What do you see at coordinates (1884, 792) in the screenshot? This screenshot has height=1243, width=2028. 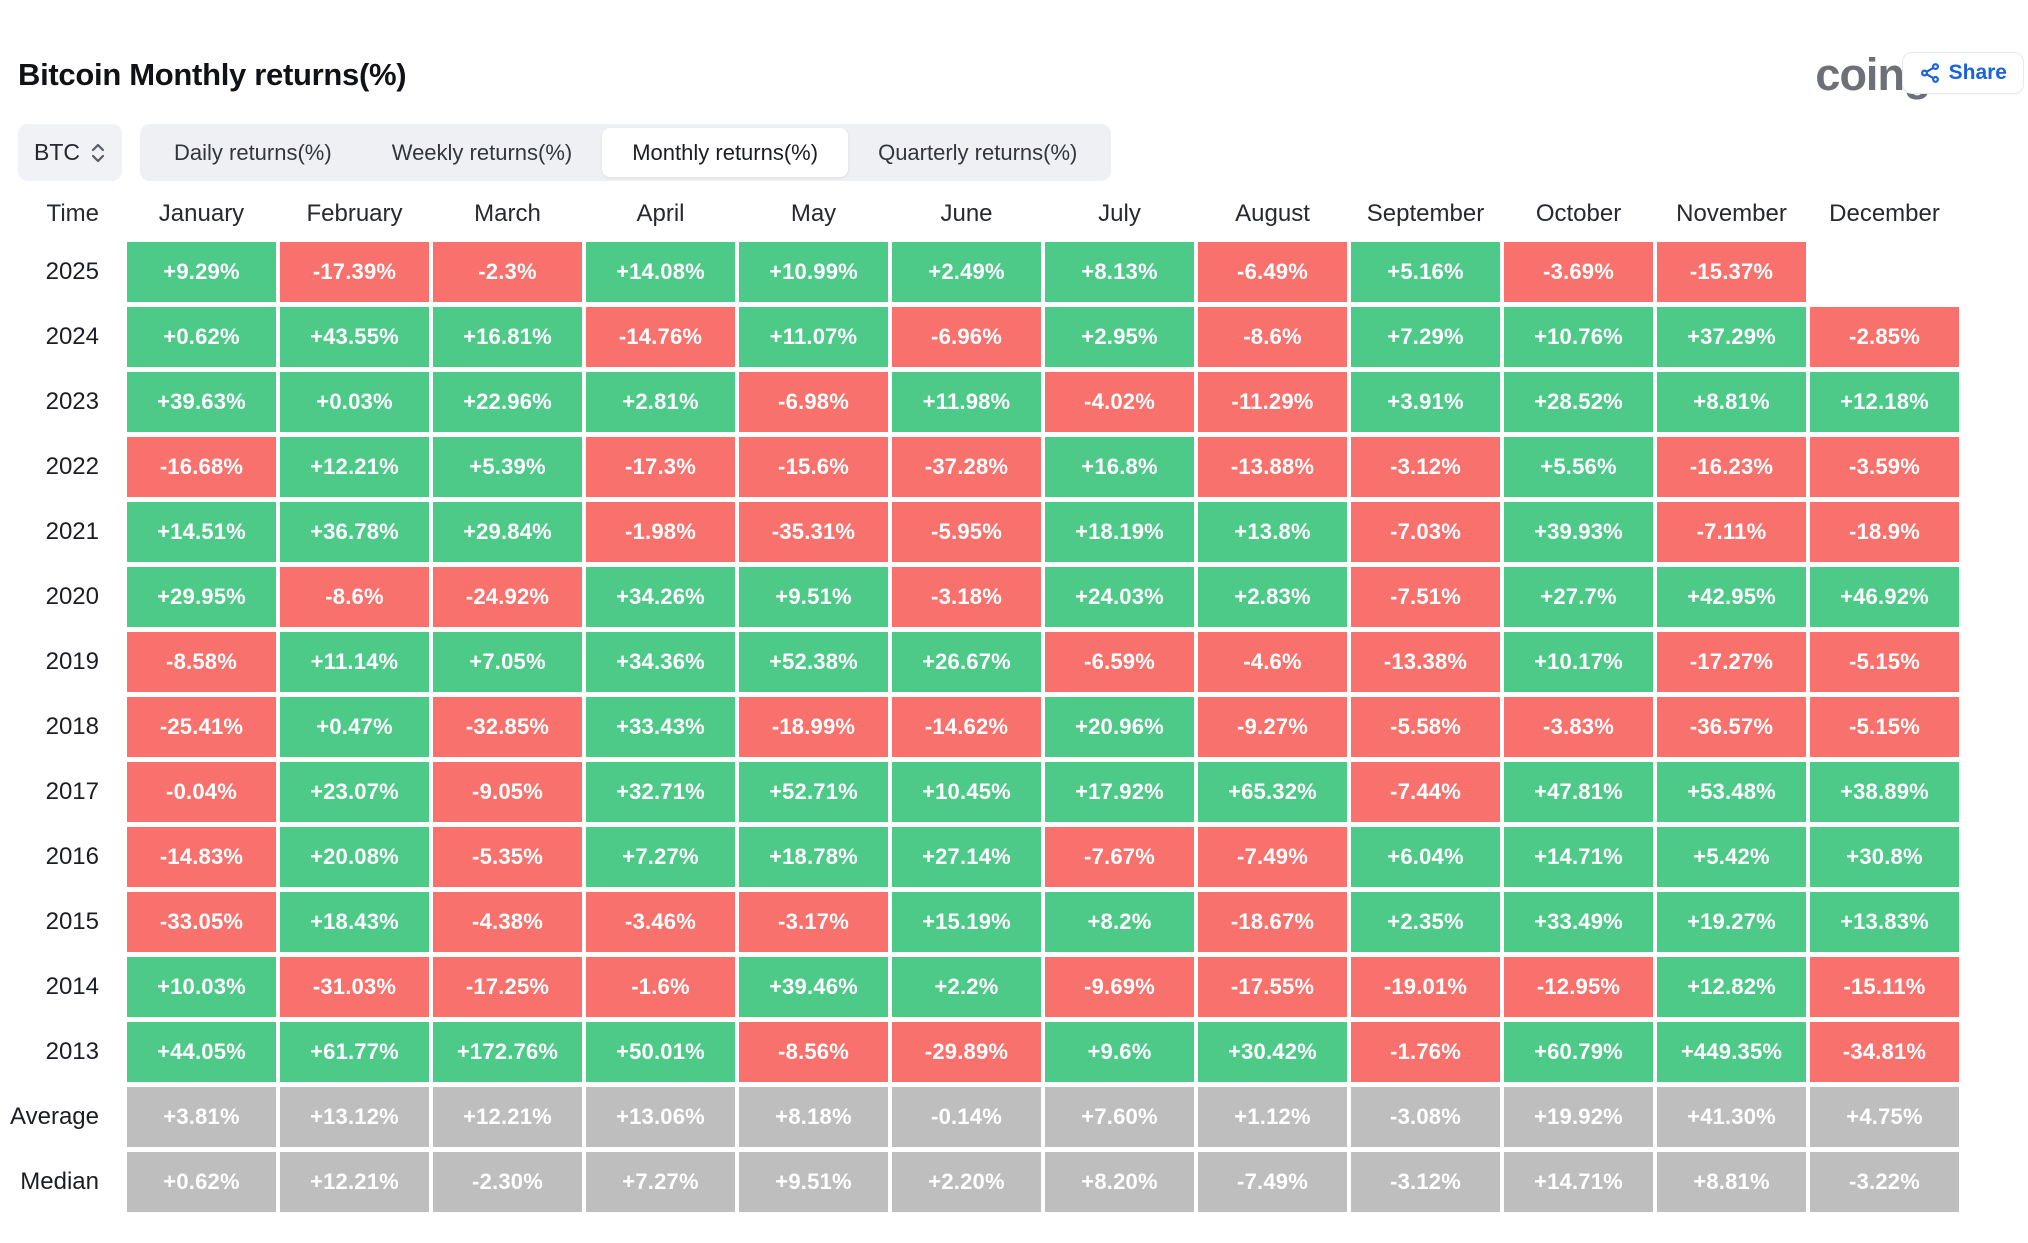 I see `table-cell: +38.89%` at bounding box center [1884, 792].